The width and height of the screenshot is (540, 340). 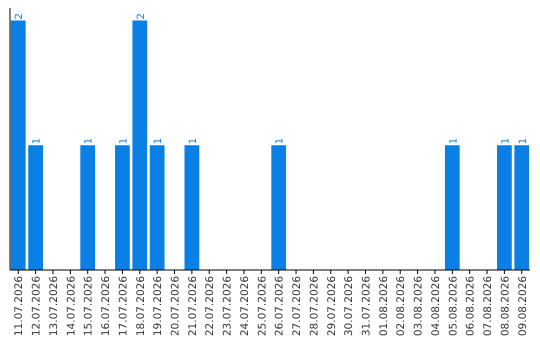 What do you see at coordinates (366, 306) in the screenshot?
I see `x-tick-label: 31.07.2026` at bounding box center [366, 306].